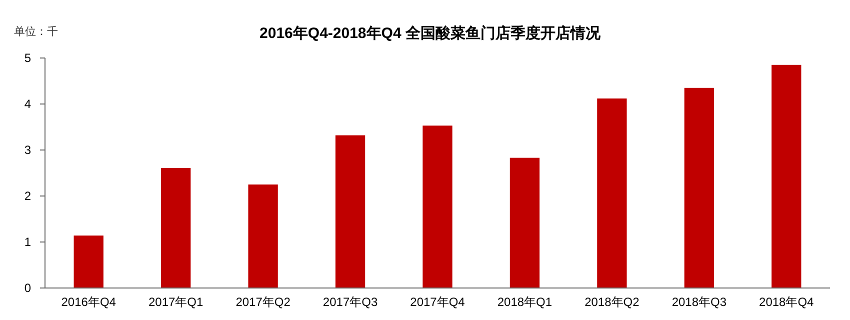  What do you see at coordinates (699, 302) in the screenshot?
I see `x-tick-label: 2018年Q3` at bounding box center [699, 302].